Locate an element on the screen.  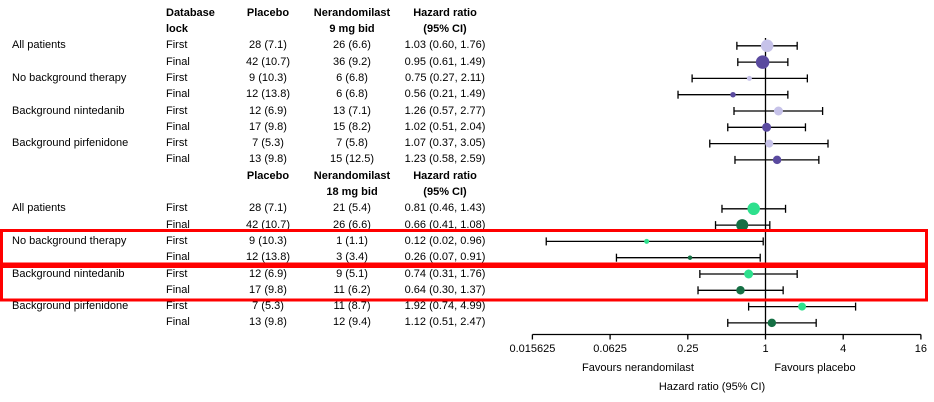
placebo-value: 7 (5.3) is located at coordinates (268, 143).